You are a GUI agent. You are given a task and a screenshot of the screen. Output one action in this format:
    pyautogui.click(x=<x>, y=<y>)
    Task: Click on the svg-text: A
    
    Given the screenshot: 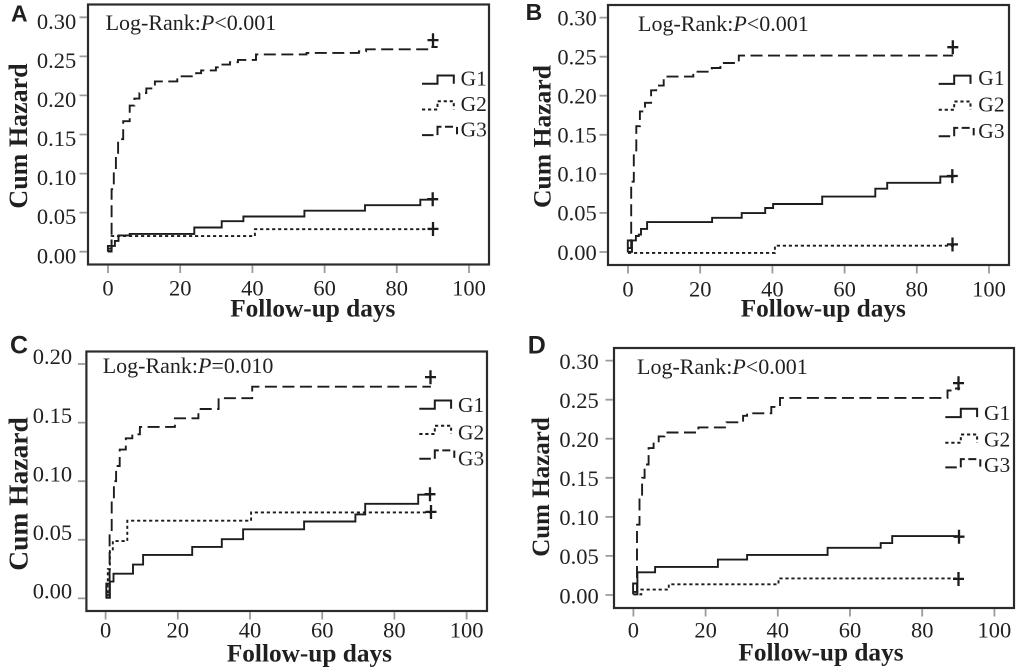 What is the action you would take?
    pyautogui.click(x=19, y=13)
    